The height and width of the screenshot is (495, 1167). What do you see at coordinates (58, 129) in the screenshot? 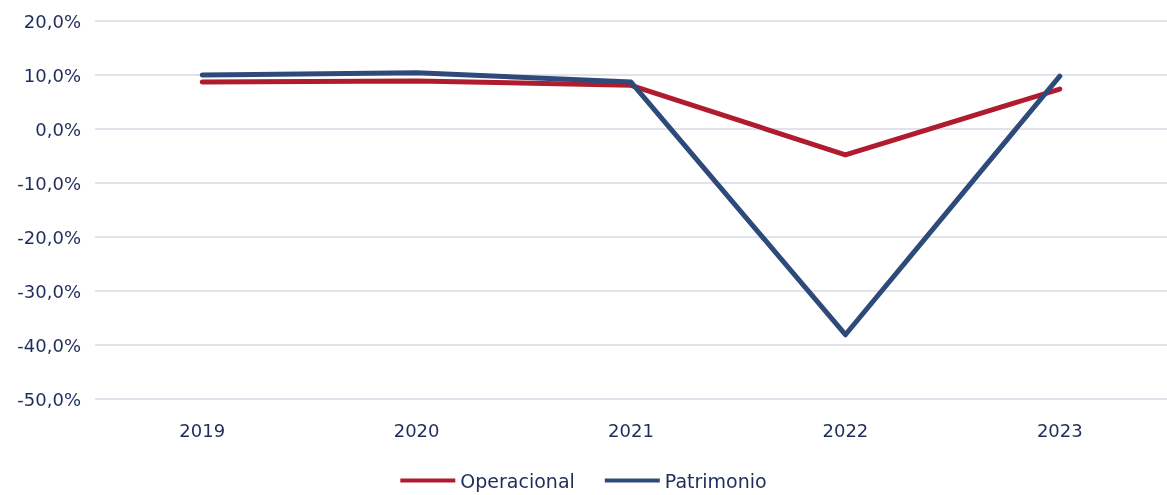
I see `y-tick-label: 0,0%` at bounding box center [58, 129].